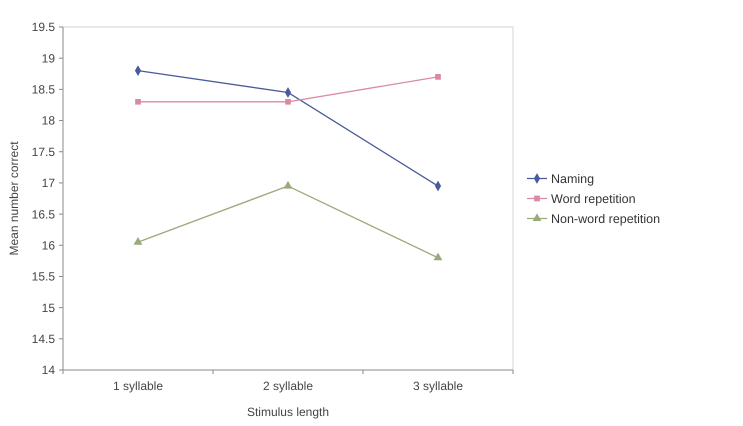 This screenshot has width=743, height=426. Describe the element at coordinates (438, 386) in the screenshot. I see `x-tick-label: 3 syllable` at that location.